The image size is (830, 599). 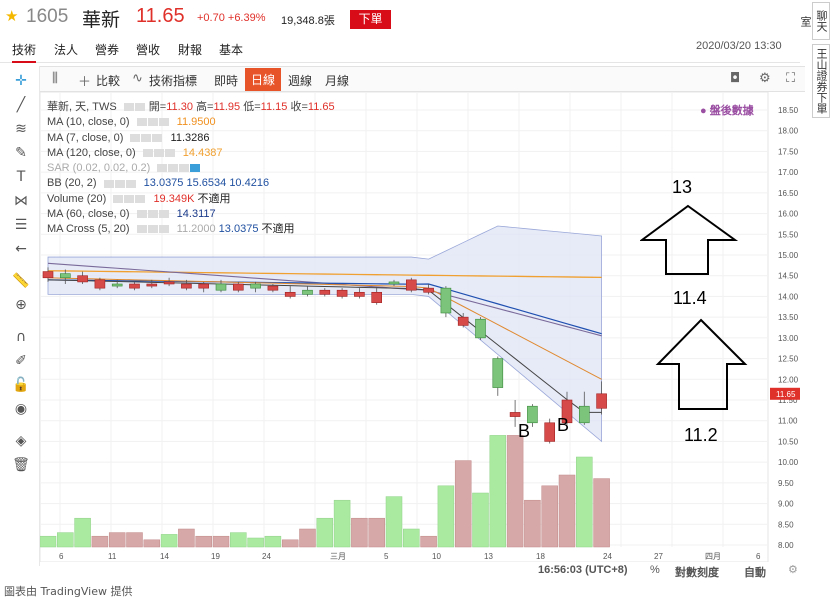 I want to click on trendline-icon: ╱, so click(x=21, y=105).